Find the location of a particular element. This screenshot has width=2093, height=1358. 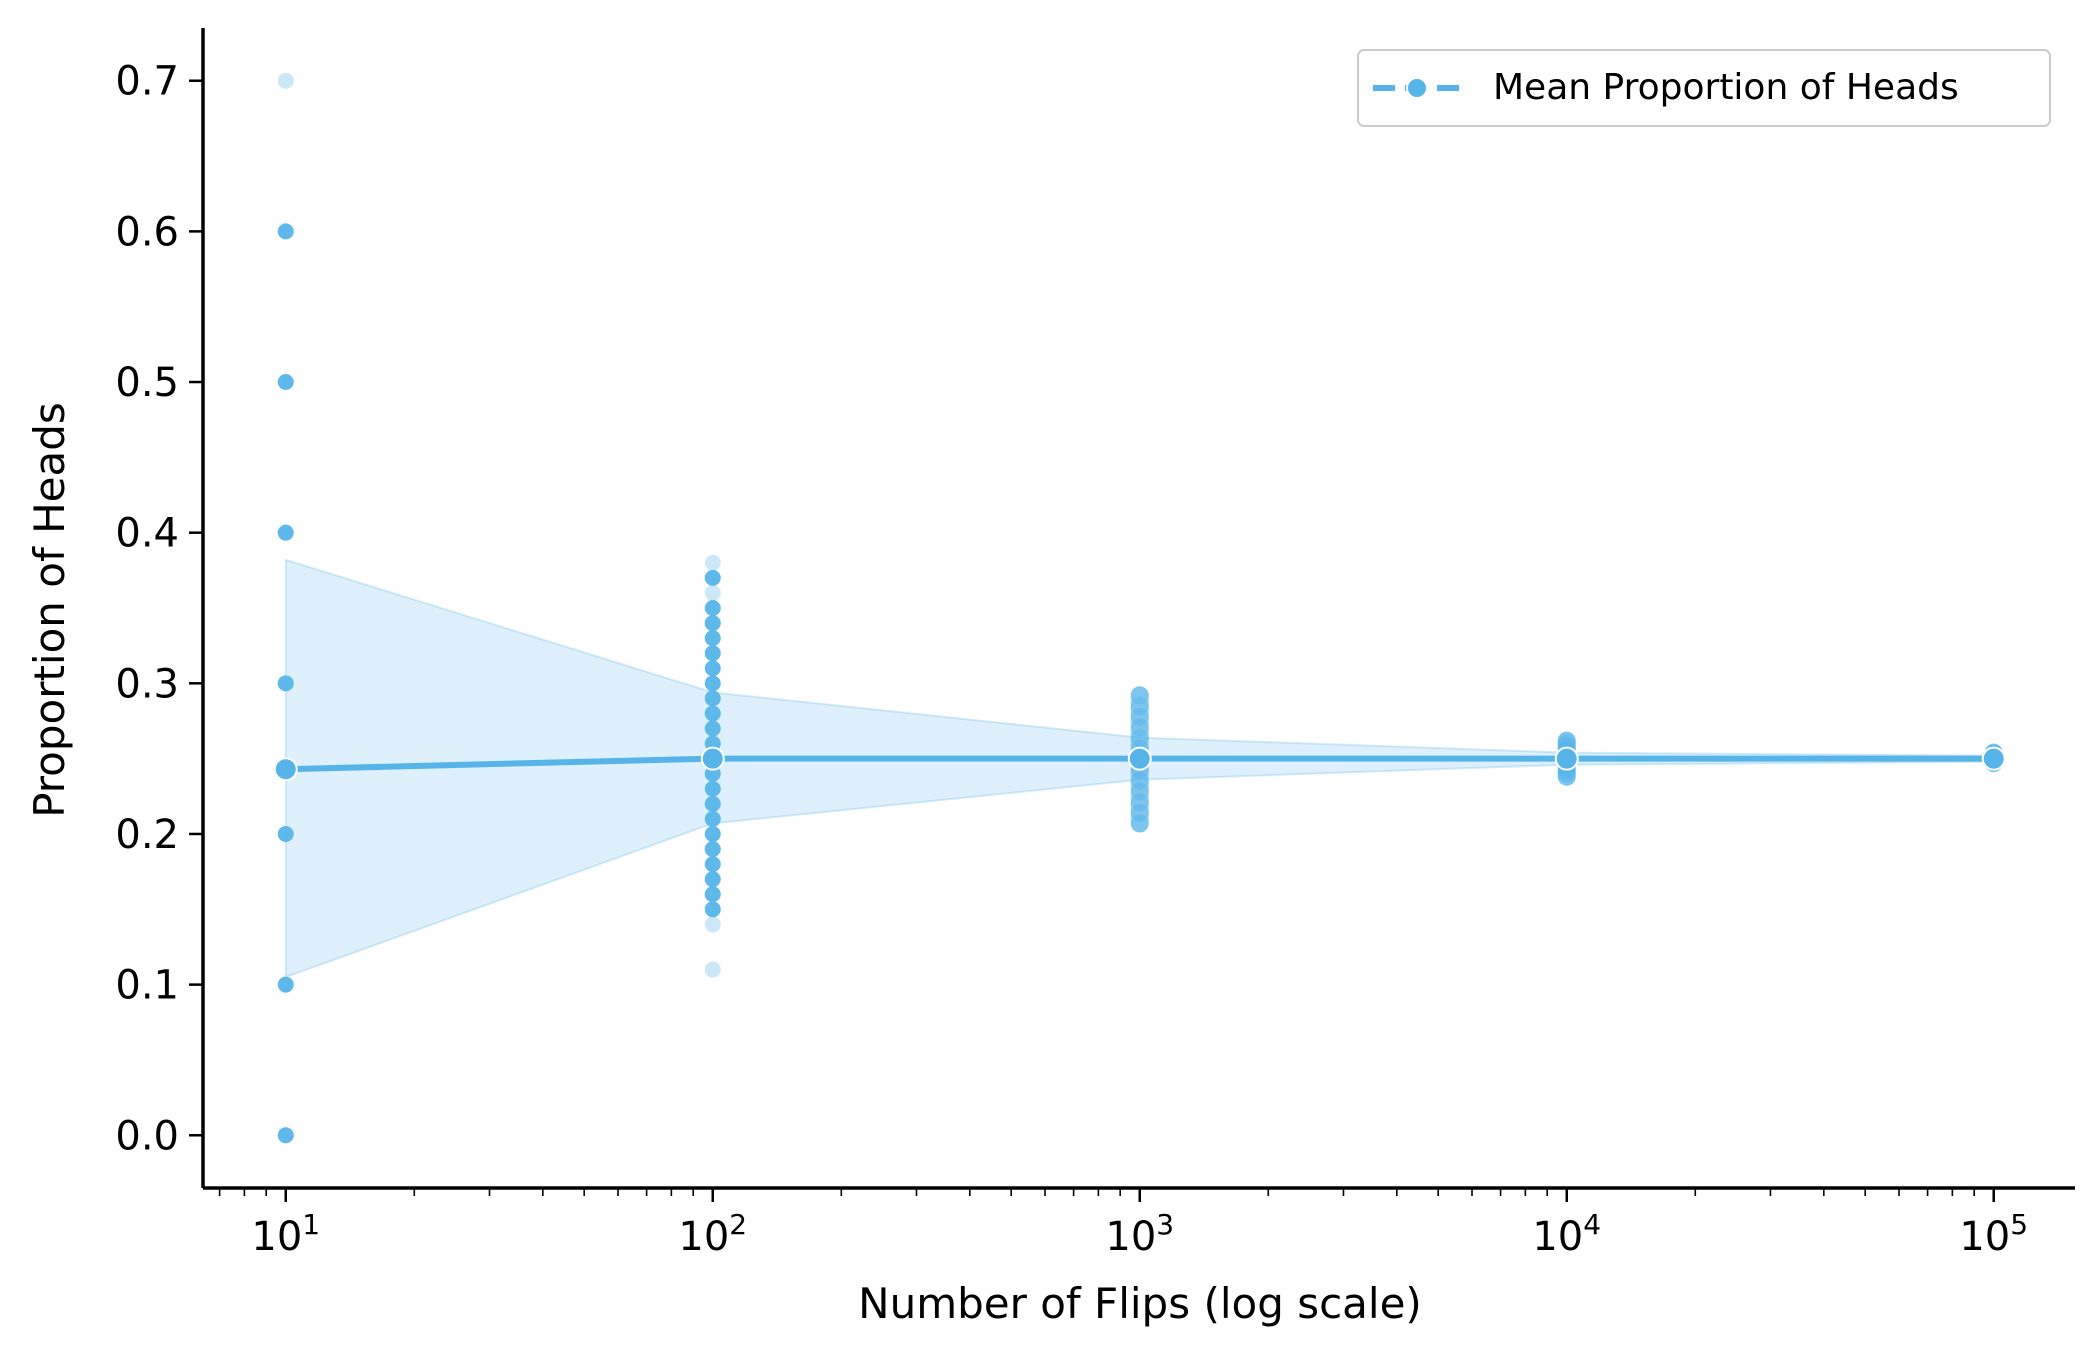

legend-label: Mean Proportion of Heads is located at coordinates (1726, 87).